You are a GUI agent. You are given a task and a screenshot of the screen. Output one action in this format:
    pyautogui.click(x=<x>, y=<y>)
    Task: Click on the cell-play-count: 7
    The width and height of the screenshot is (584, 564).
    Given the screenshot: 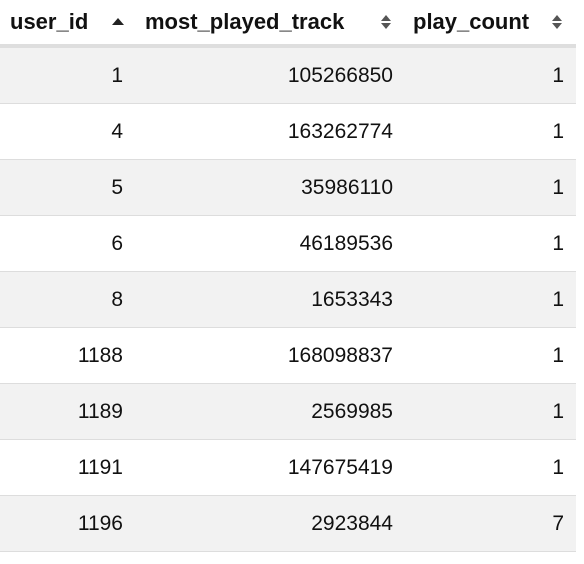 What is the action you would take?
    pyautogui.click(x=488, y=523)
    